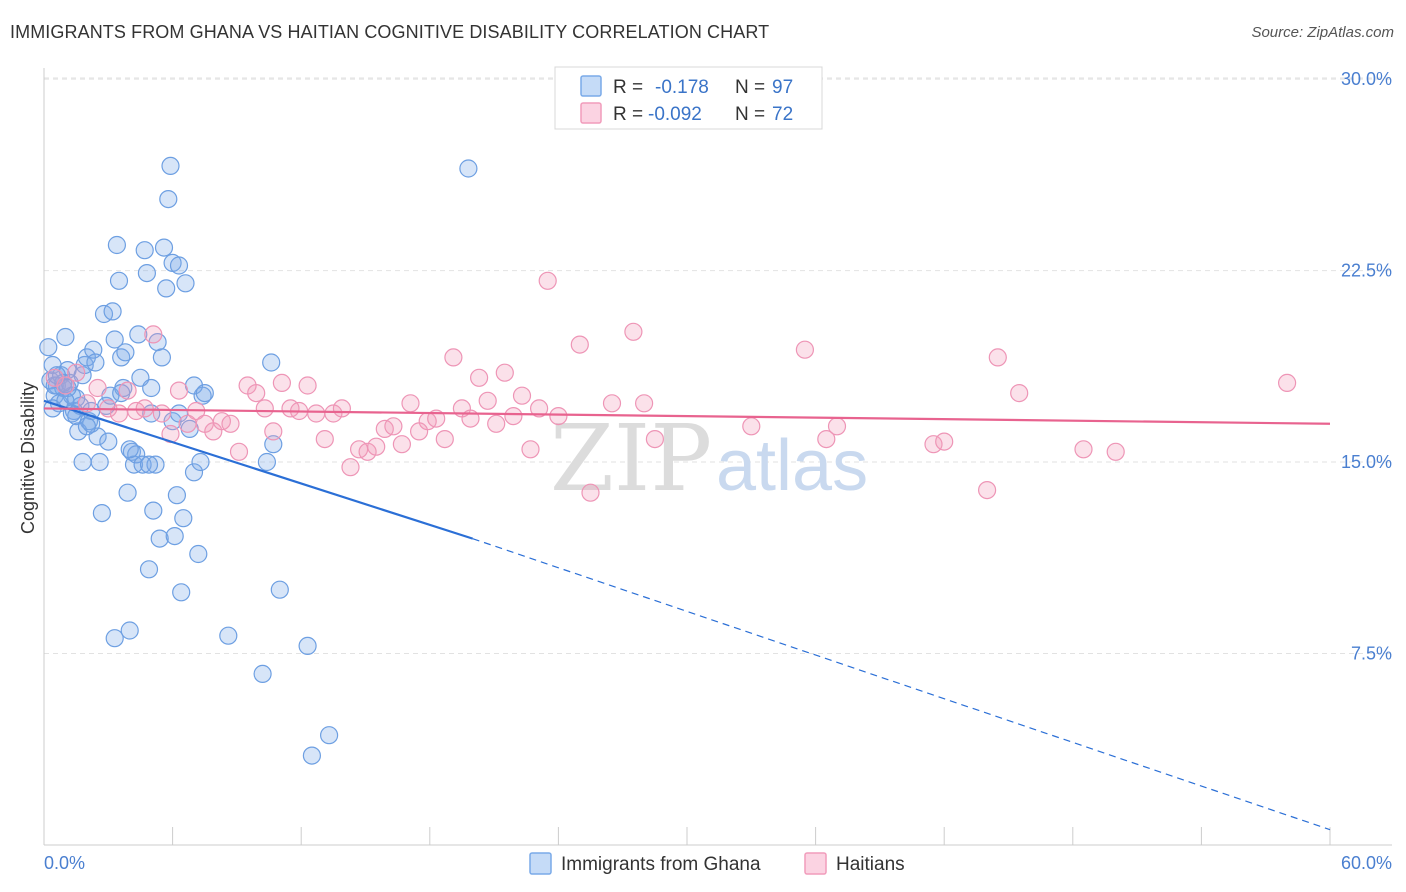  What do you see at coordinates (750, 114) in the screenshot?
I see `legend-n-label-haitians: N =` at bounding box center [750, 114].